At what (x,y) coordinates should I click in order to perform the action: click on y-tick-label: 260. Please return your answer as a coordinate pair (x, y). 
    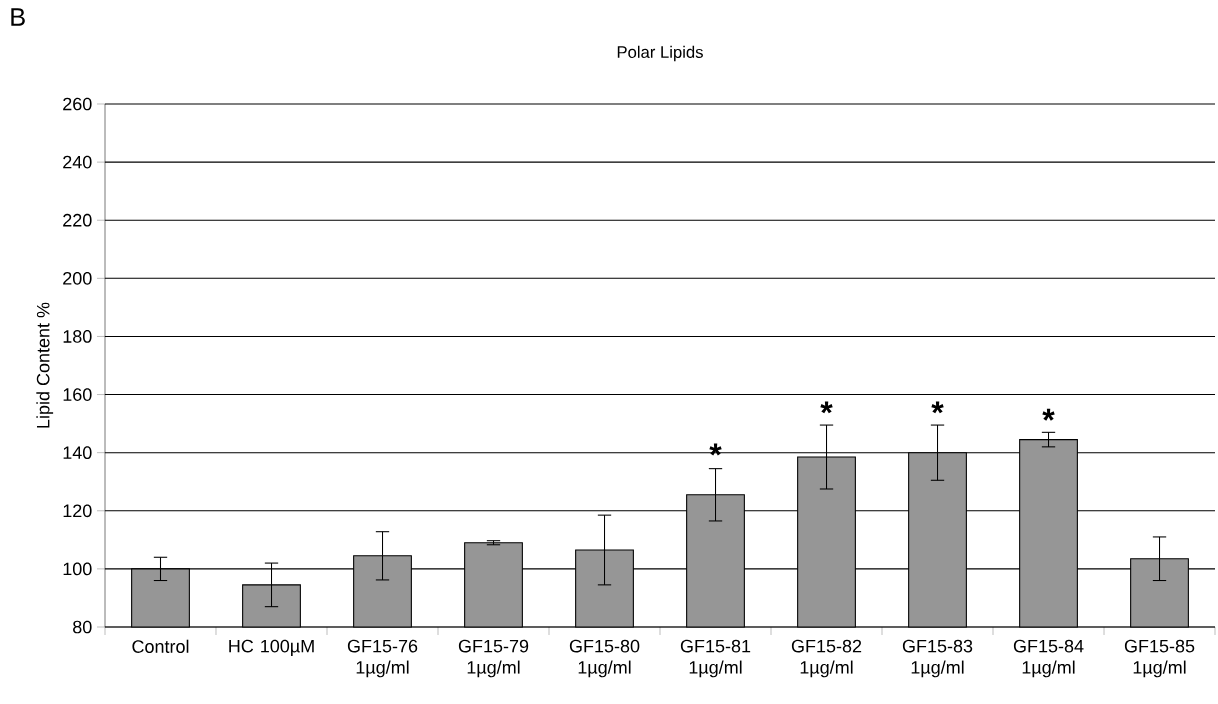
    Looking at the image, I should click on (77, 104).